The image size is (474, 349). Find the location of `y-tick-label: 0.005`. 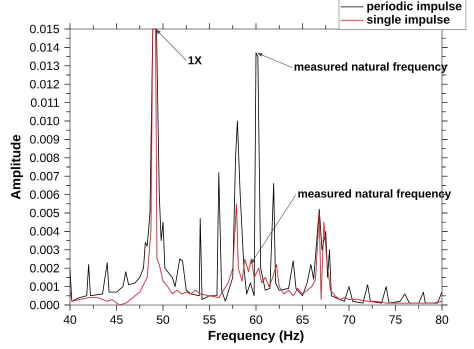

y-tick-label: 0.005 is located at coordinates (45, 213).